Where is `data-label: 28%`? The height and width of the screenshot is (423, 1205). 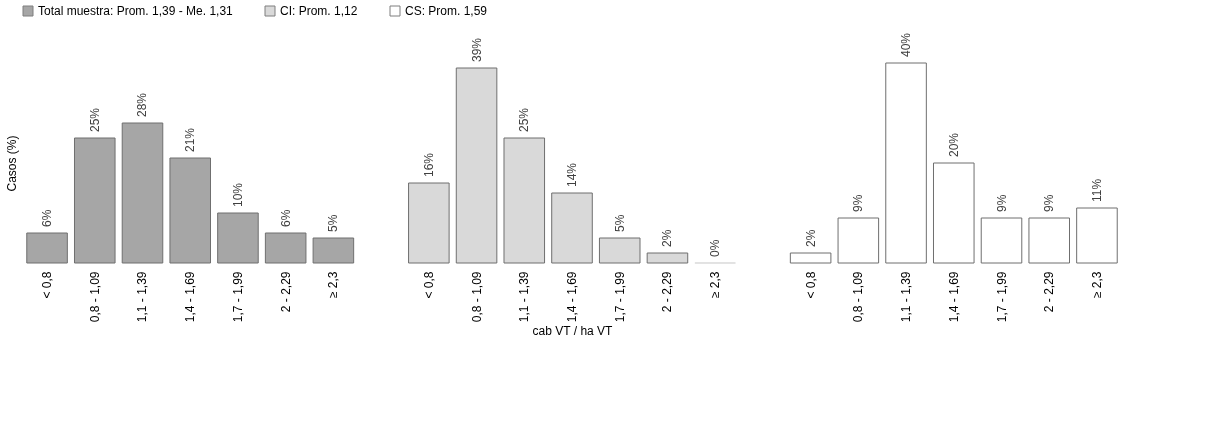
data-label: 28% is located at coordinates (142, 104).